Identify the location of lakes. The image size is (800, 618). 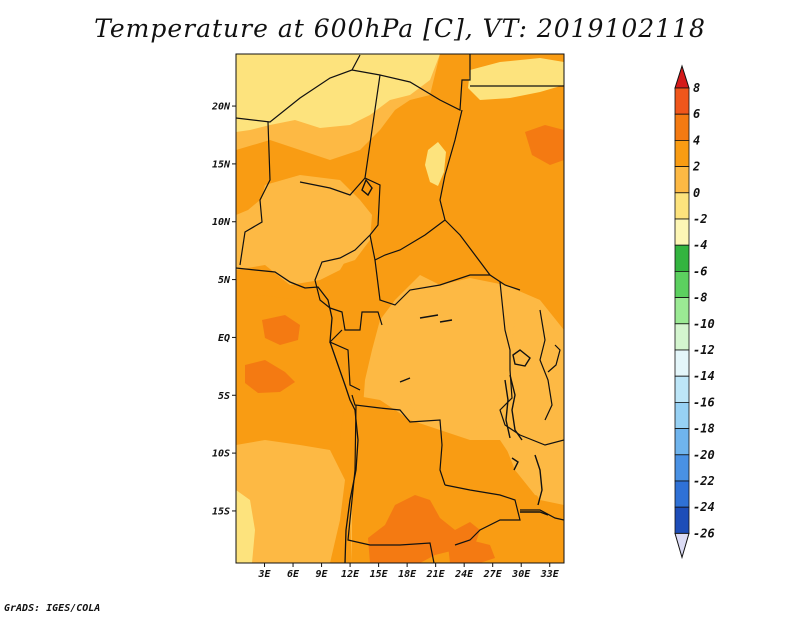
(455, 347).